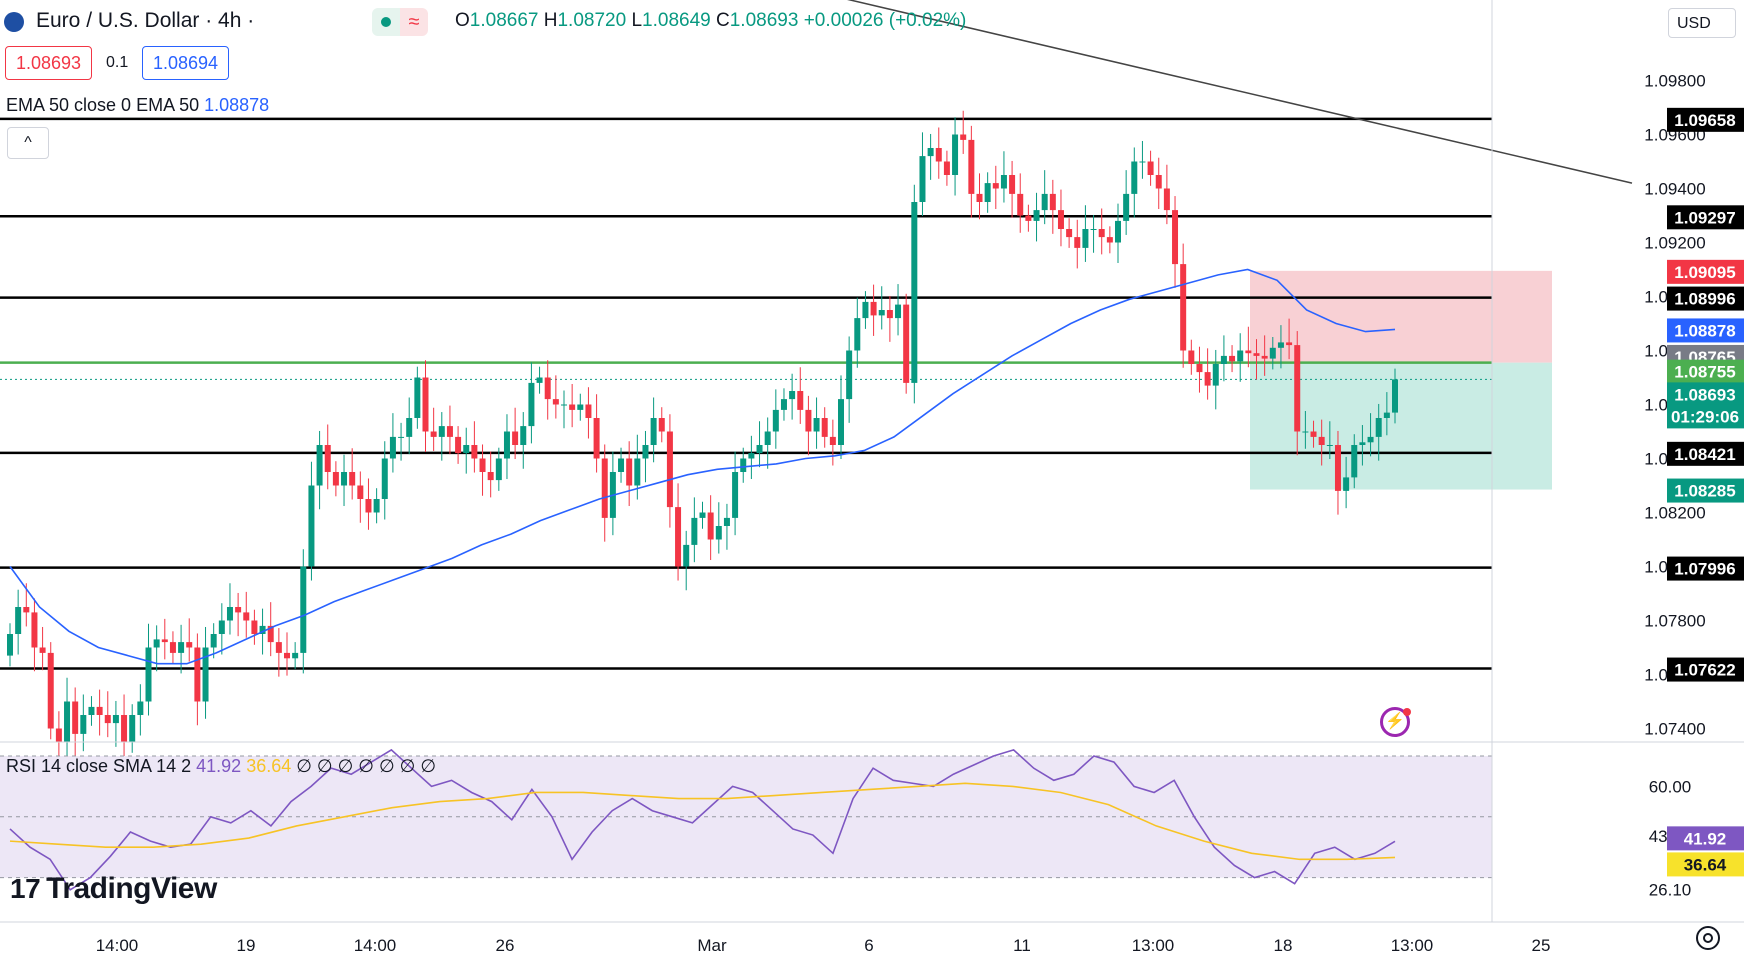  I want to click on stop-loss-zone, so click(1401, 316).